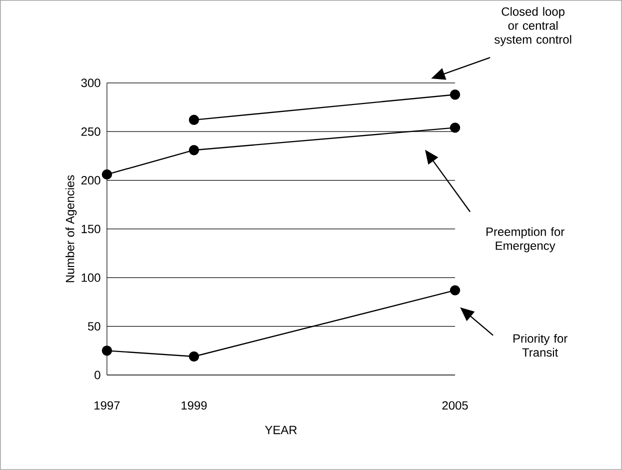 The height and width of the screenshot is (470, 622). What do you see at coordinates (90, 131) in the screenshot?
I see `y-tick-label: 250` at bounding box center [90, 131].